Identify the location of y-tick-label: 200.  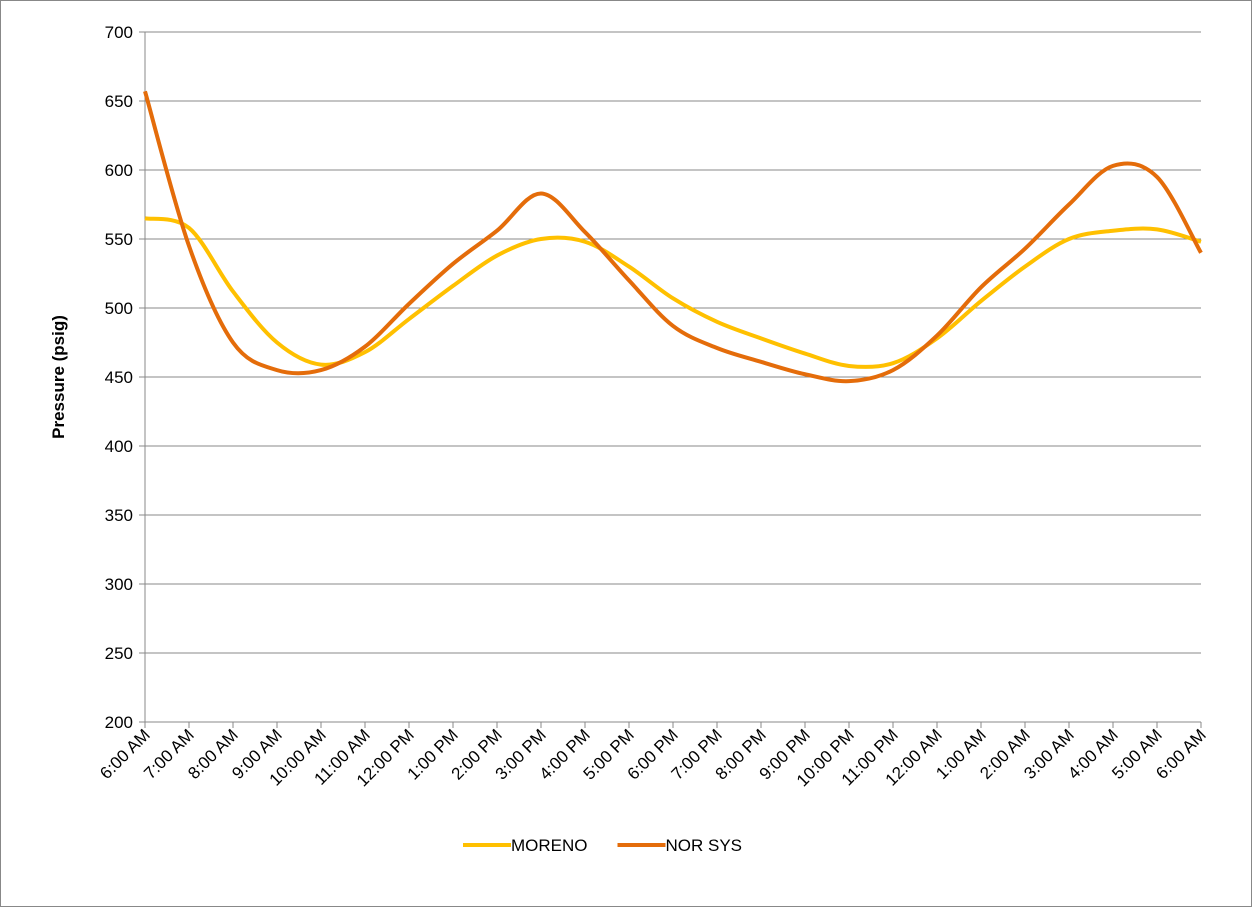
(119, 722).